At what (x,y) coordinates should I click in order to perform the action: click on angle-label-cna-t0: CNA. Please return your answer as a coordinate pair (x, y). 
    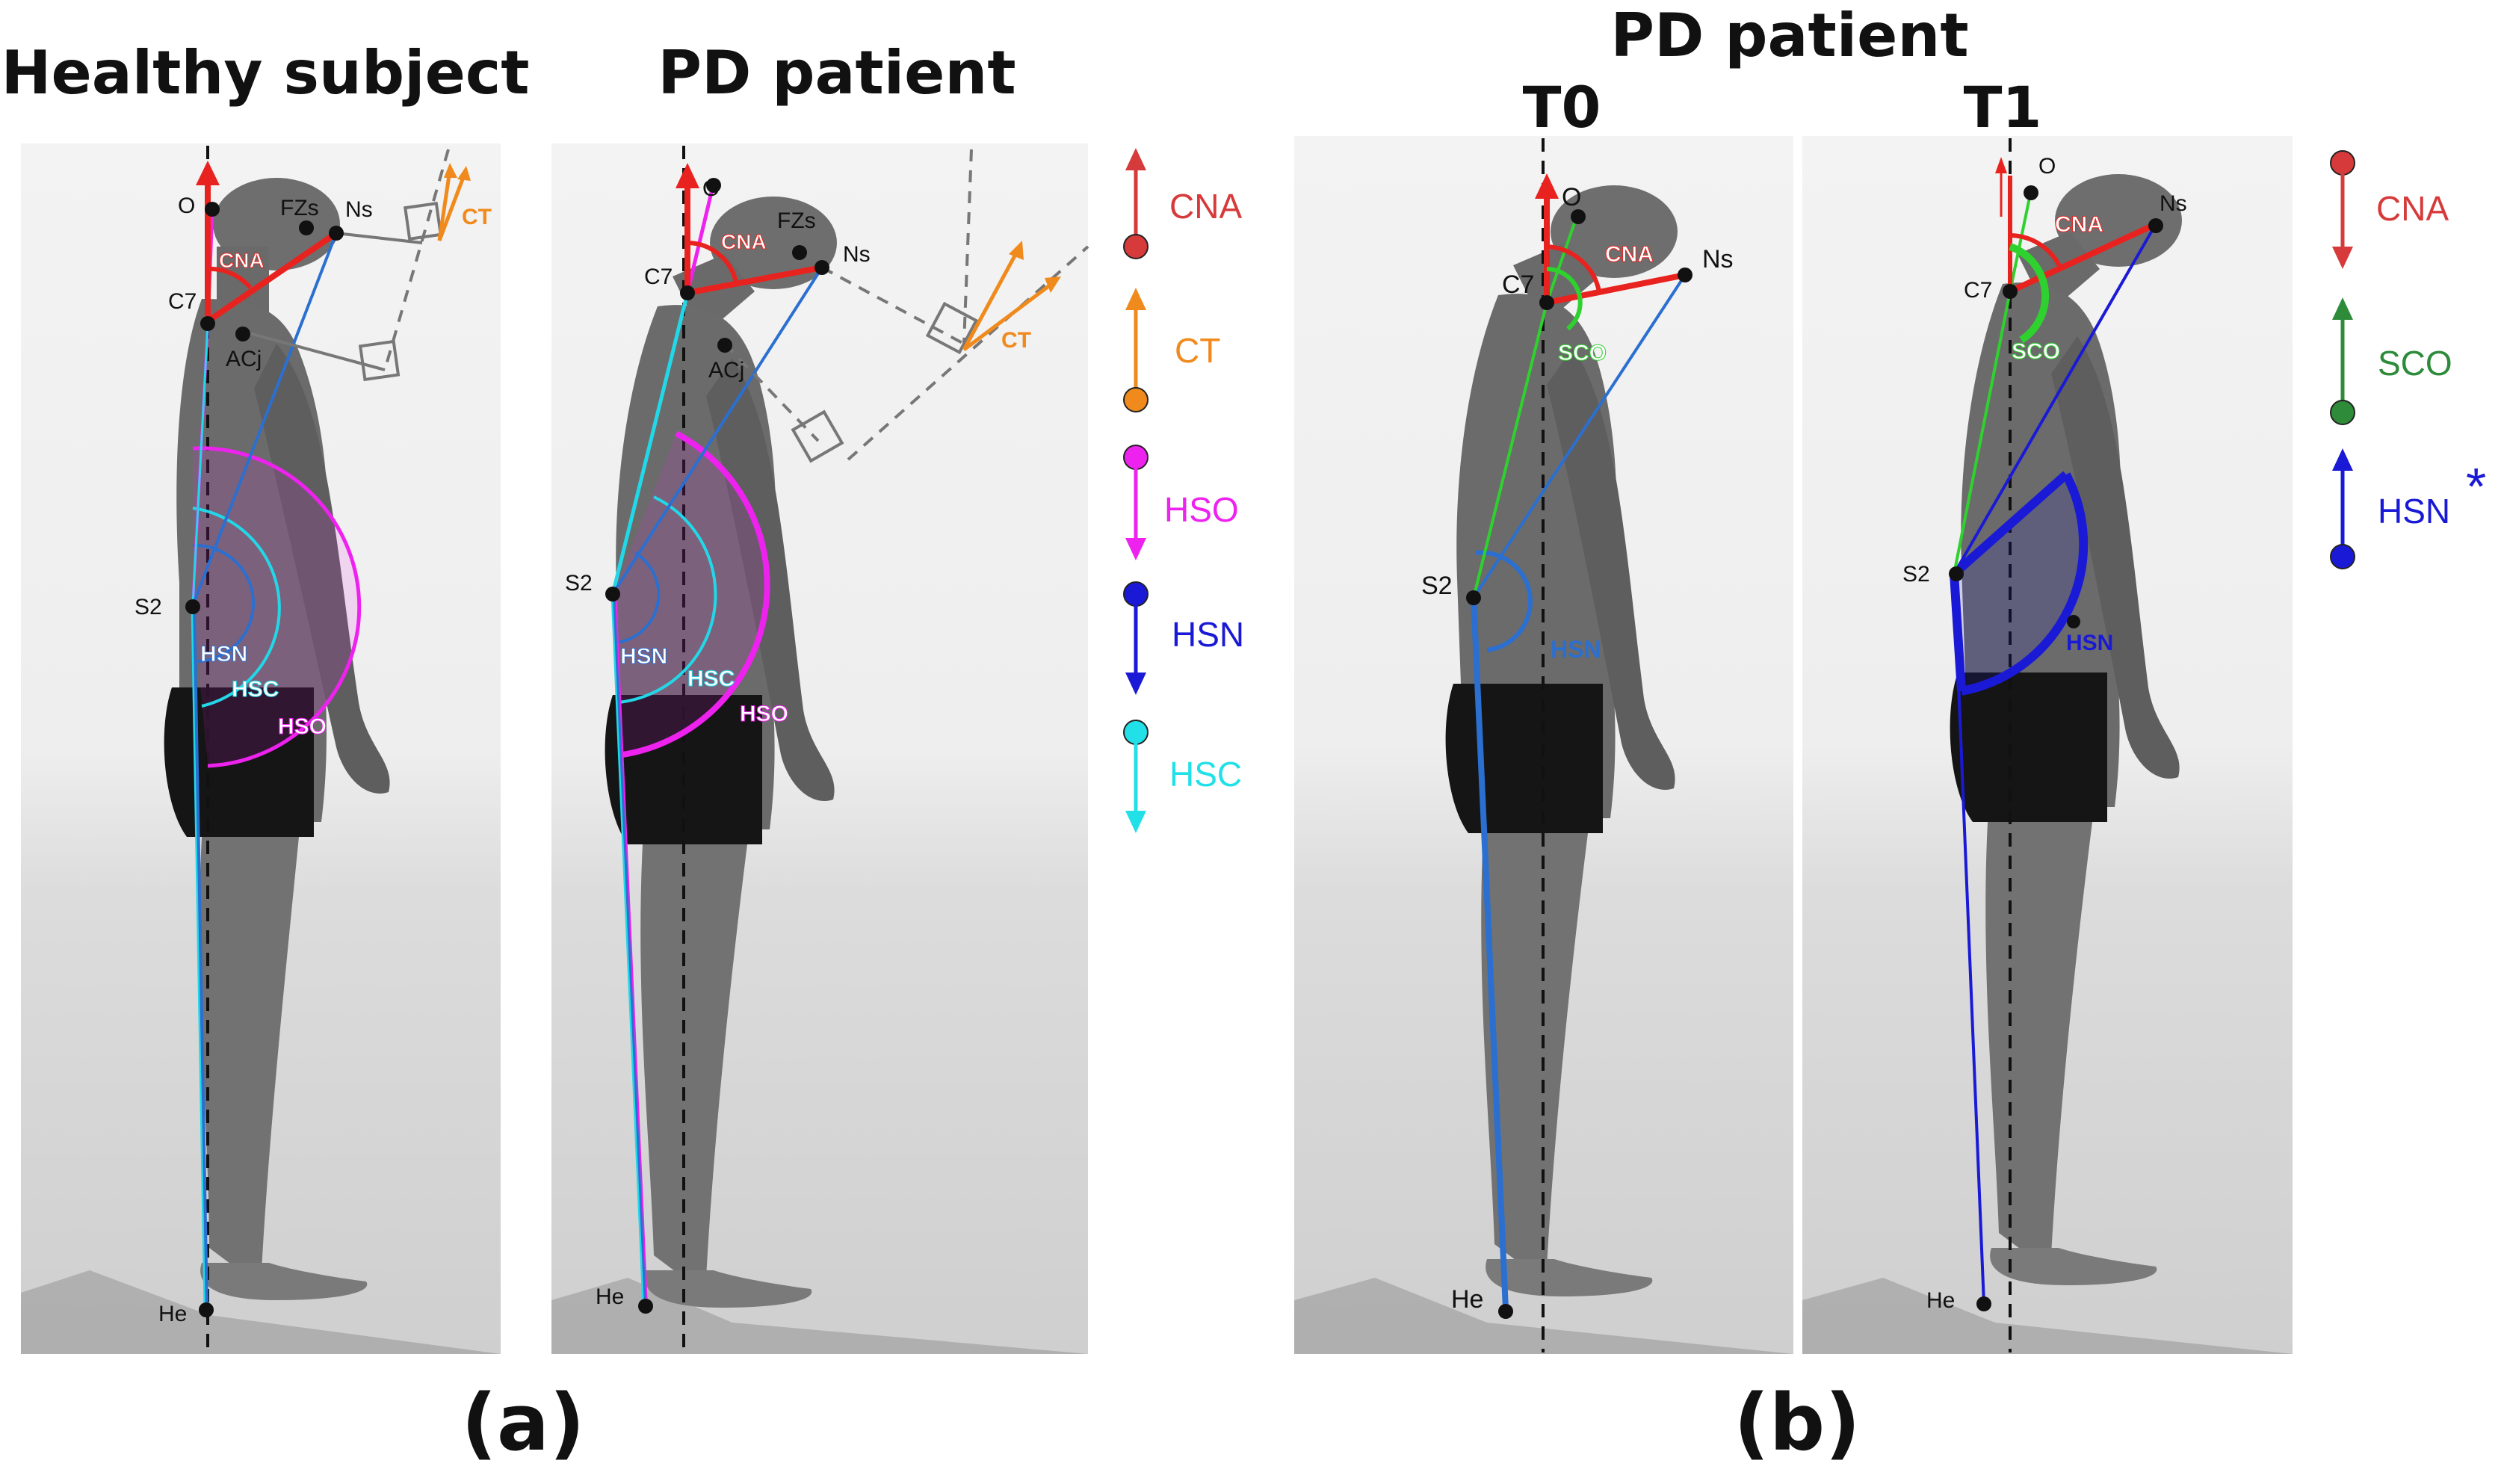
    Looking at the image, I should click on (1629, 255).